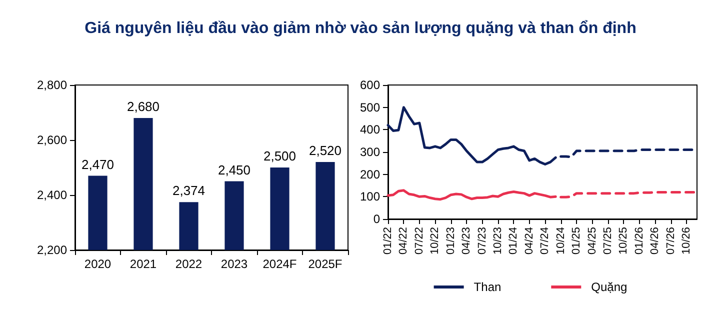  Describe the element at coordinates (370, 197) in the screenshot. I see `y-tick-label: 100` at that location.